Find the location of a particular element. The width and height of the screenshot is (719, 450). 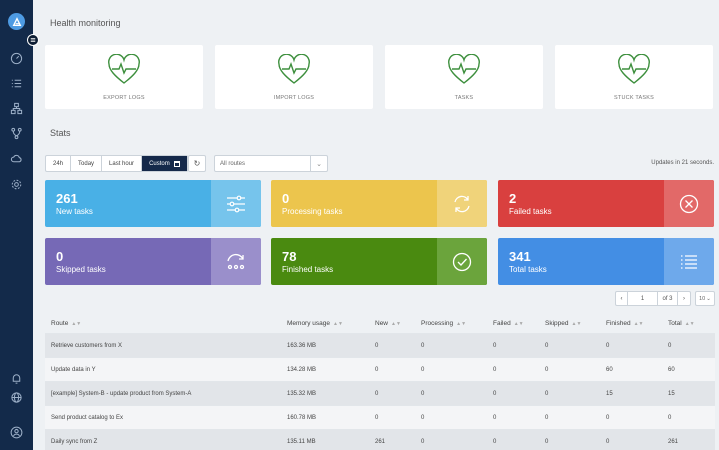

sliders-icon is located at coordinates (236, 203).